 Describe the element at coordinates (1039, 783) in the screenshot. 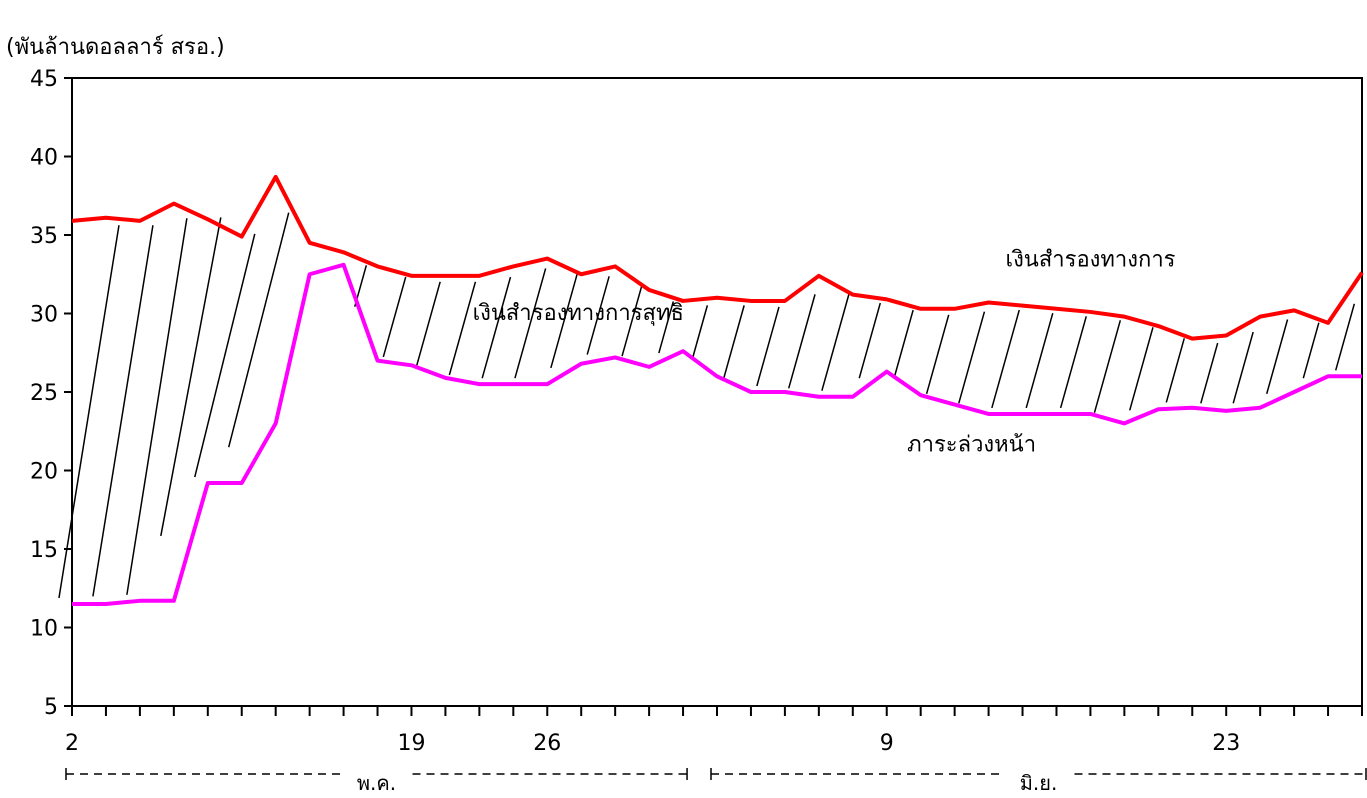

I see `month-label: มิ.ย.` at that location.